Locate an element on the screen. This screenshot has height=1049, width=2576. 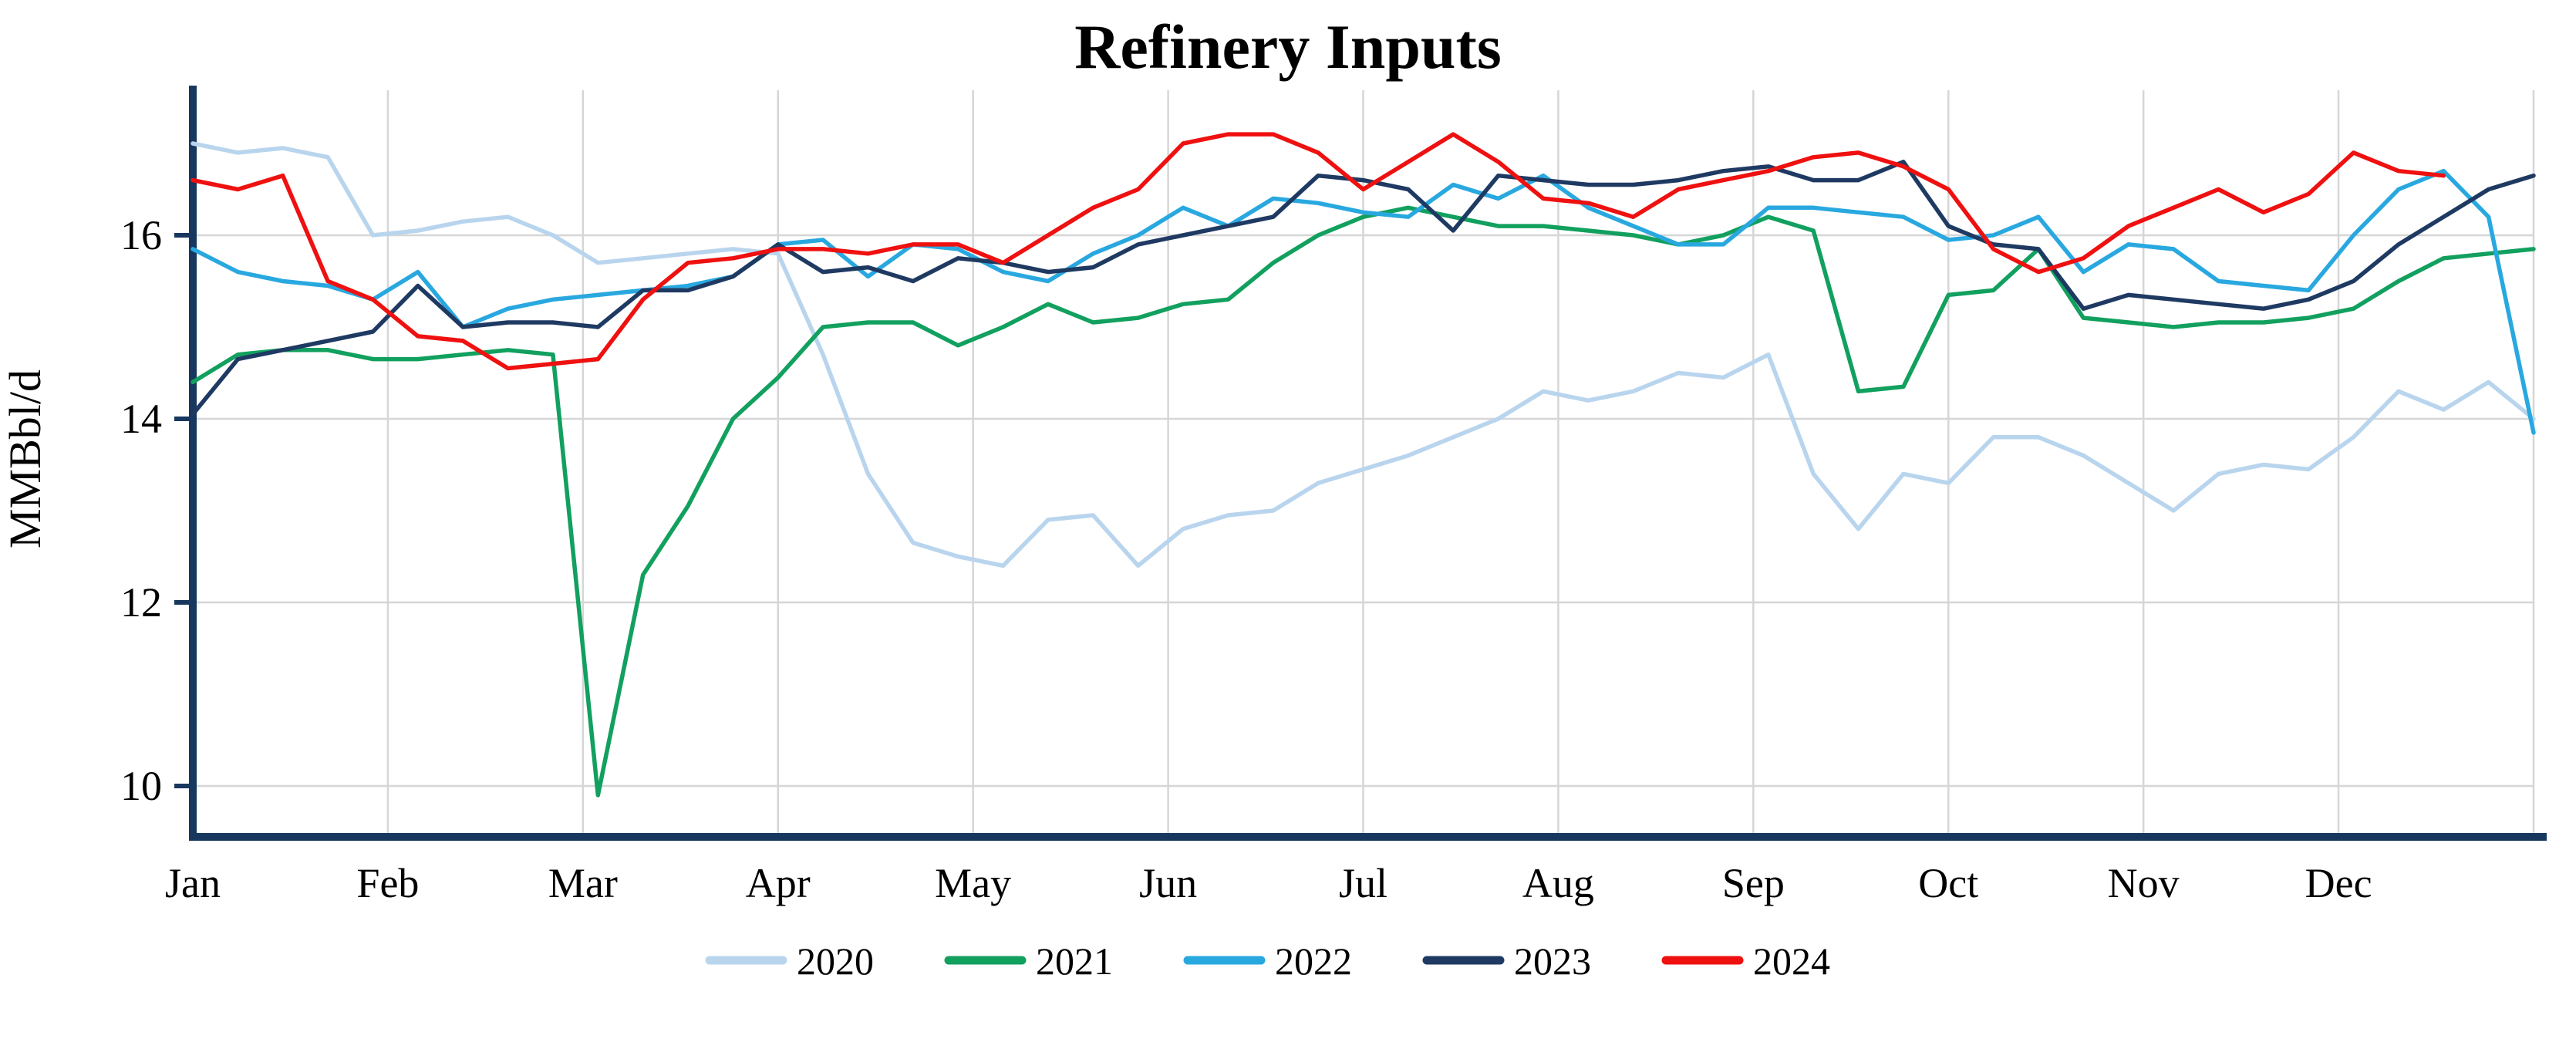
legend-item-2021: 2021 is located at coordinates (1028, 961).